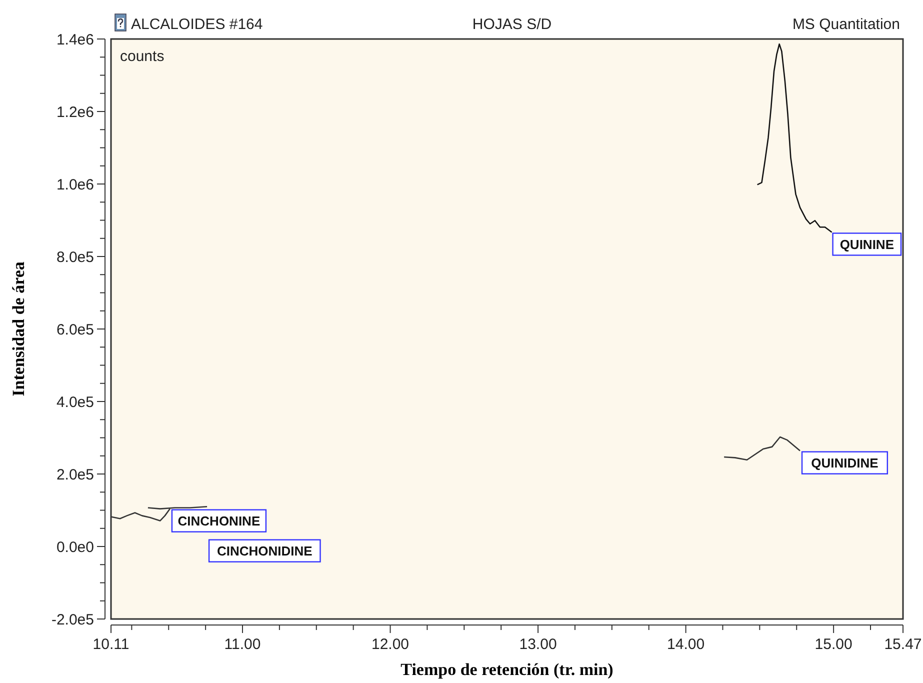 The image size is (923, 683). What do you see at coordinates (75, 475) in the screenshot?
I see `y-tick-label: 2.0e5` at bounding box center [75, 475].